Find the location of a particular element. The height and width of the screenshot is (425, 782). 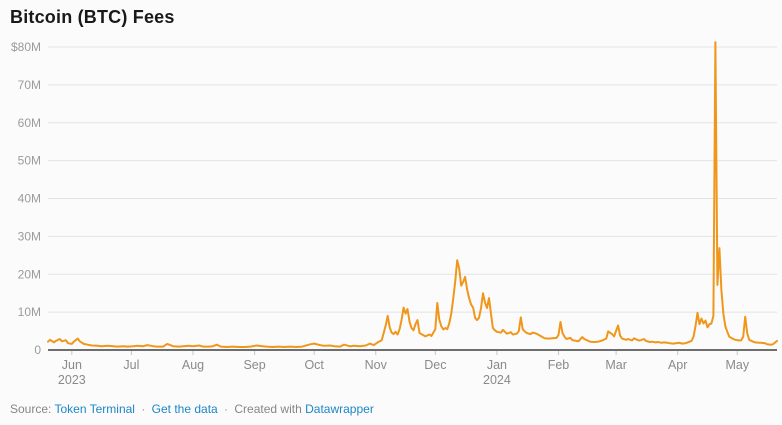

y-axis-label: 30M is located at coordinates (29, 236).